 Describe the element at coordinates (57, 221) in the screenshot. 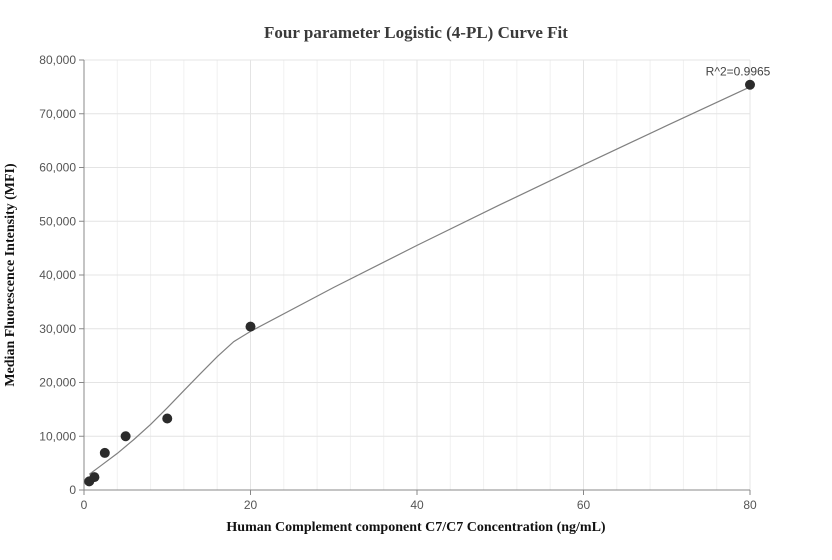

I see `y-tick-label: 50,000` at that location.